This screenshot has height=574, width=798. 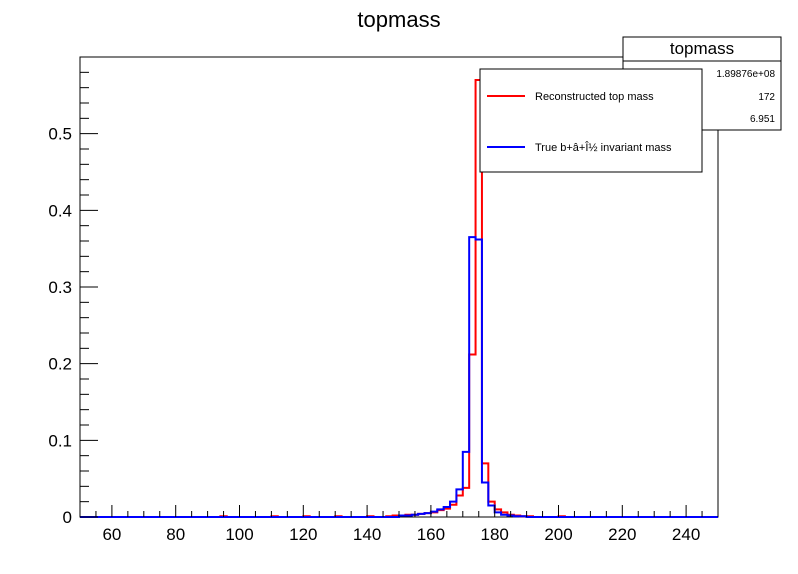 What do you see at coordinates (762, 119) in the screenshot?
I see `stats-stddev-value: 6.951` at bounding box center [762, 119].